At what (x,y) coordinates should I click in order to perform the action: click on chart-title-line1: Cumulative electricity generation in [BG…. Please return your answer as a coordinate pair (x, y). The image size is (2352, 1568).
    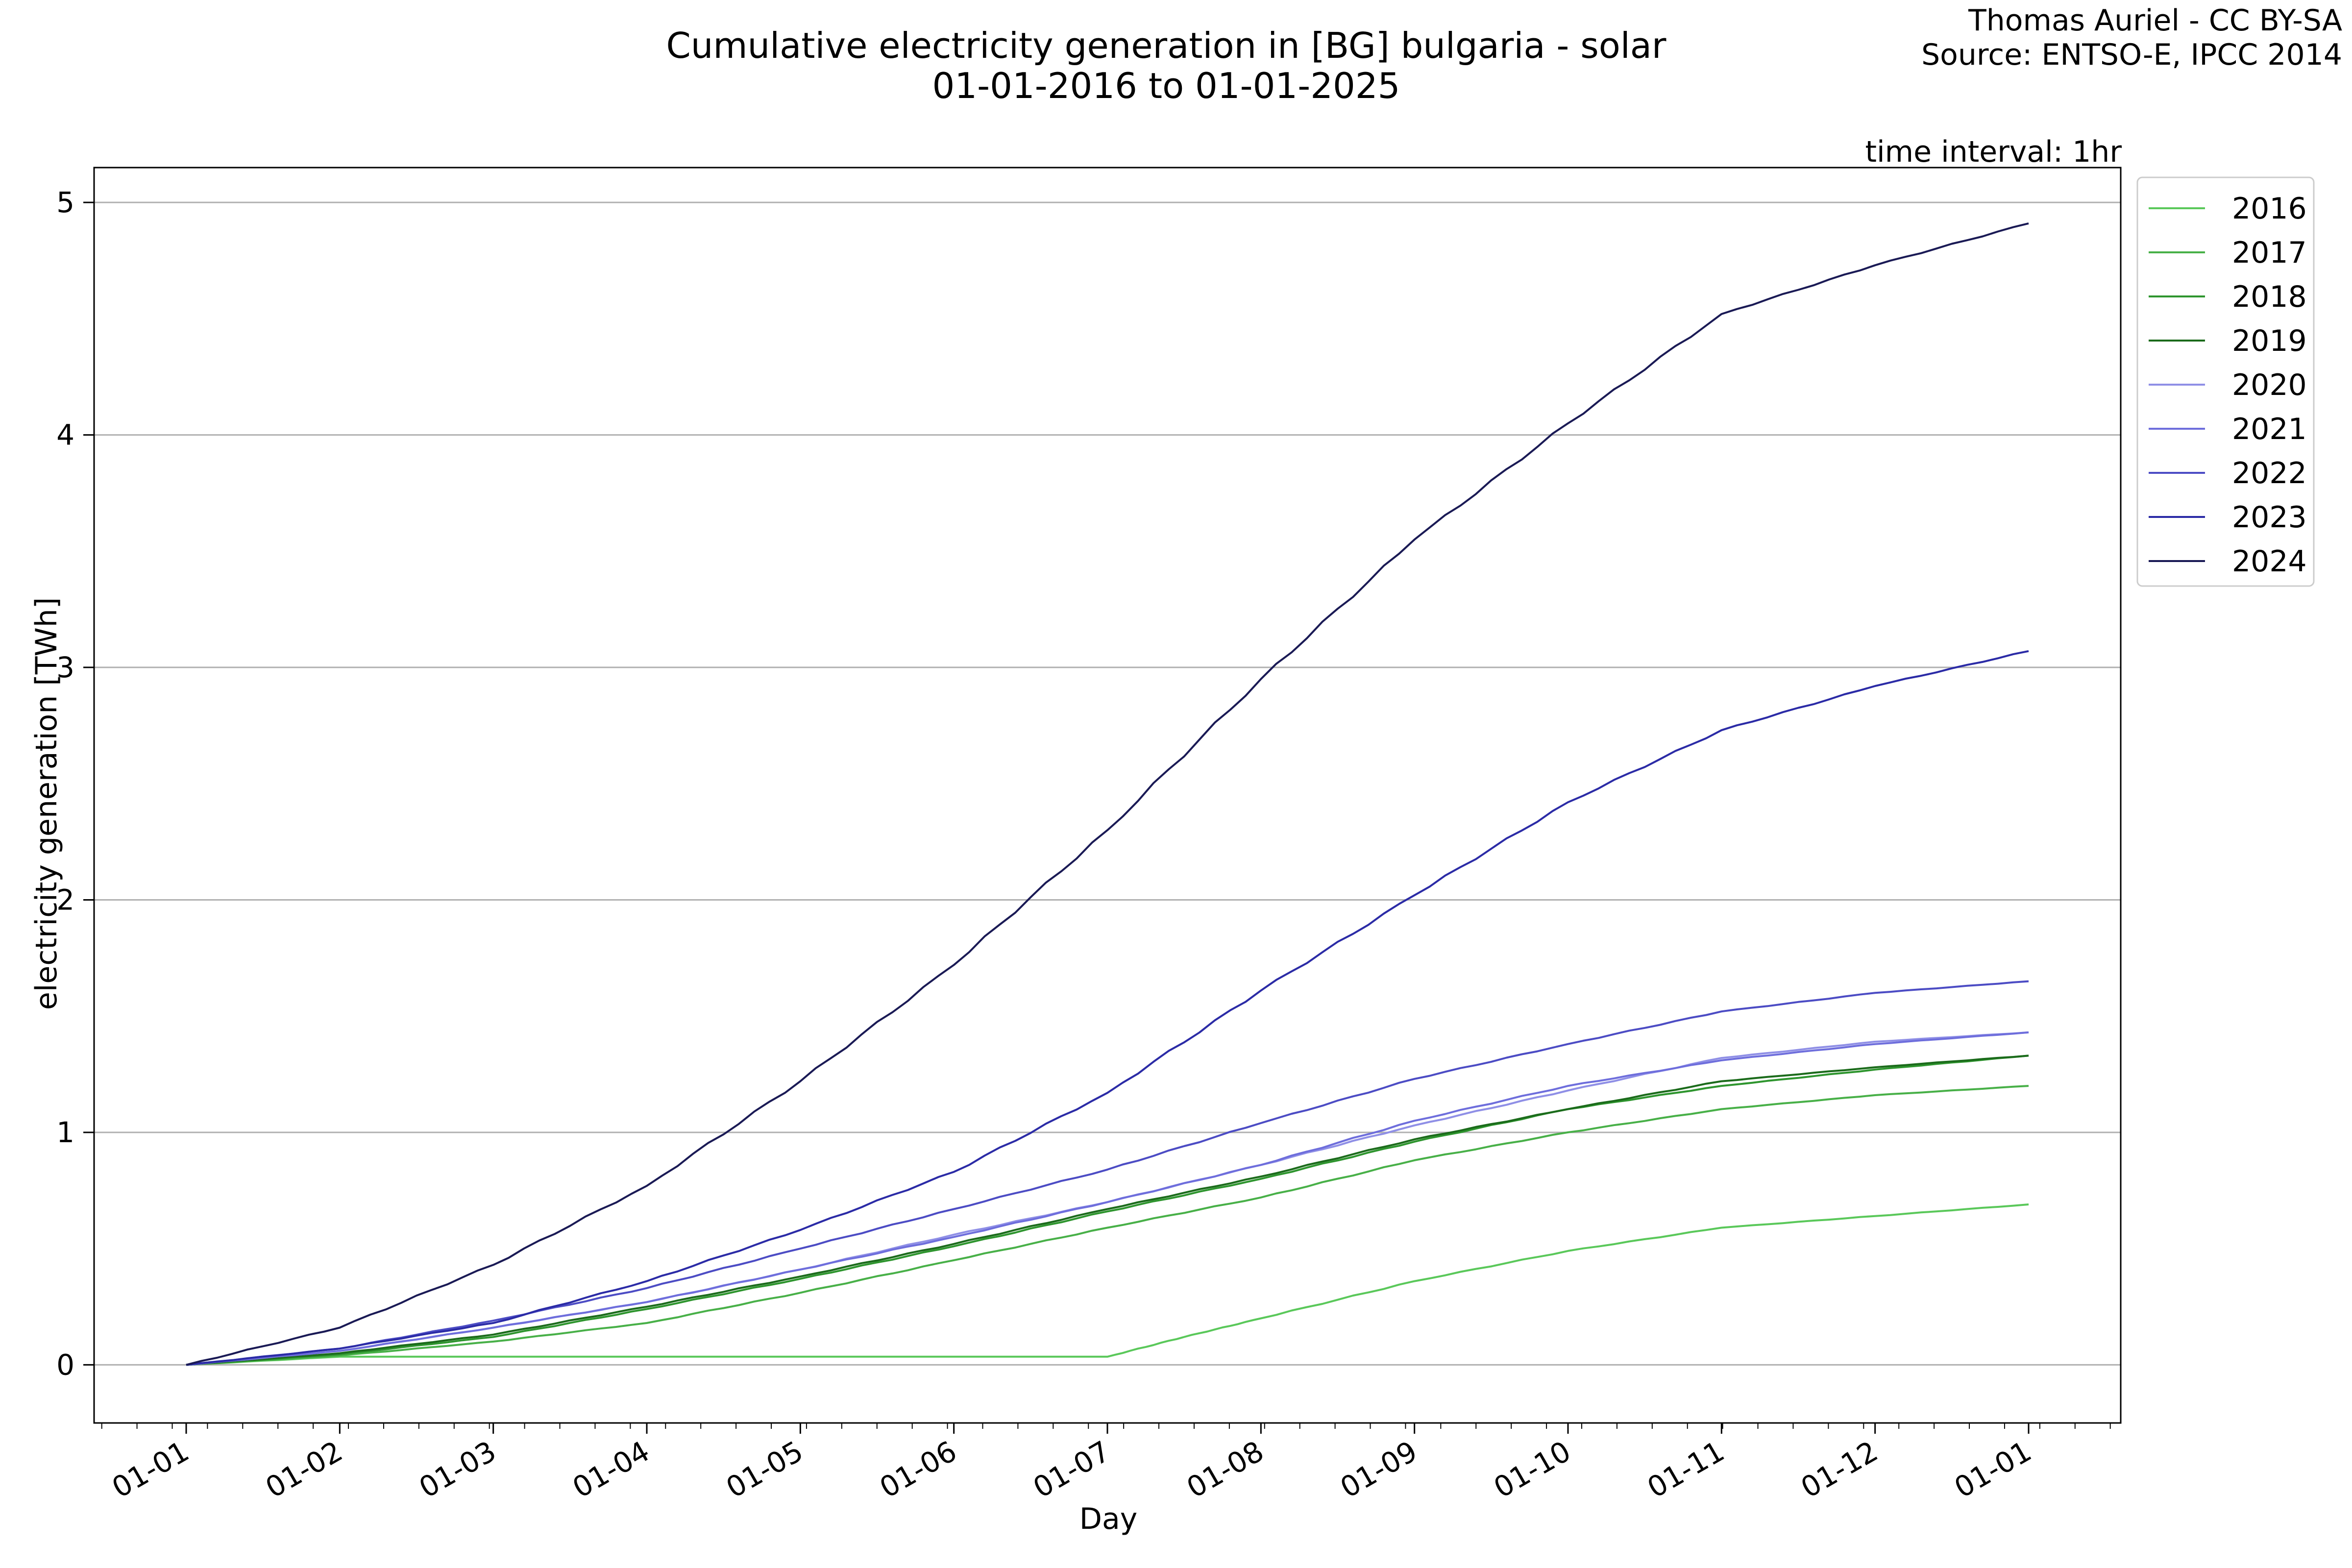
    Looking at the image, I should click on (1166, 45).